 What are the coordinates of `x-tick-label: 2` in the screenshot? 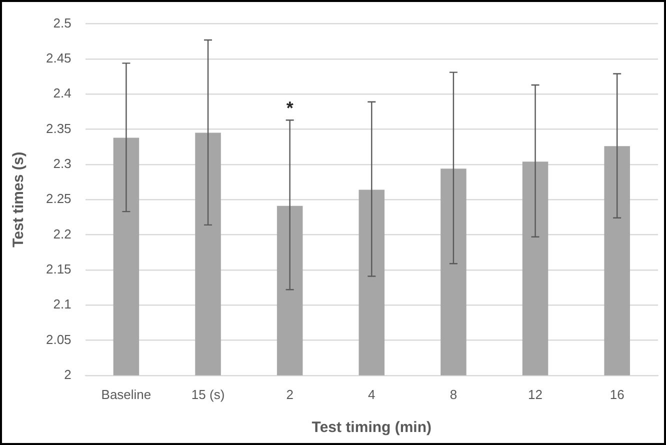 It's located at (290, 394).